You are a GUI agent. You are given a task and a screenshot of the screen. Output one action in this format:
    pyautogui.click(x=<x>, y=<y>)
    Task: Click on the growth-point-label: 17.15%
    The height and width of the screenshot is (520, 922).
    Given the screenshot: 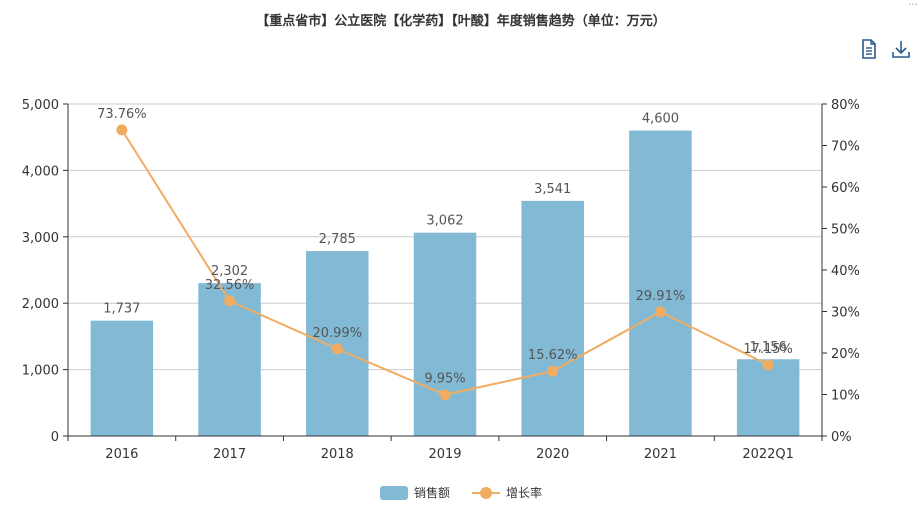 What is the action you would take?
    pyautogui.click(x=768, y=349)
    